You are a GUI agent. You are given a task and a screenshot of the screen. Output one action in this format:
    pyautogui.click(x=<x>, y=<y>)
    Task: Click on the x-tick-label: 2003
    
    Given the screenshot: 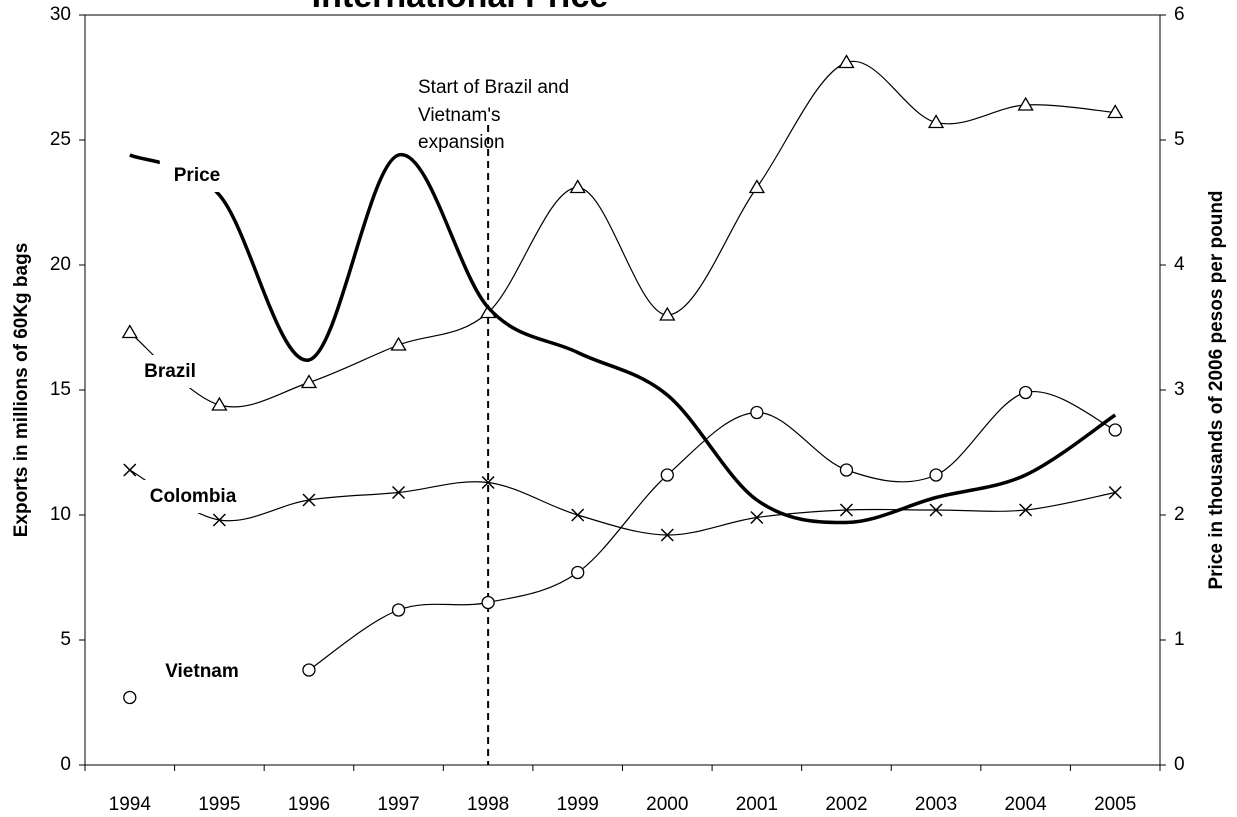 What is the action you would take?
    pyautogui.click(x=936, y=804)
    